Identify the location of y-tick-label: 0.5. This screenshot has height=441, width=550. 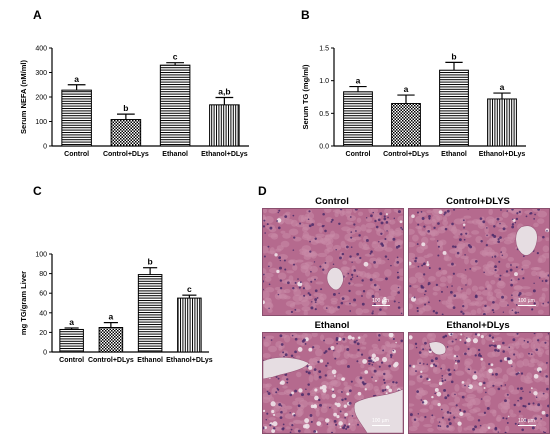
(324, 114).